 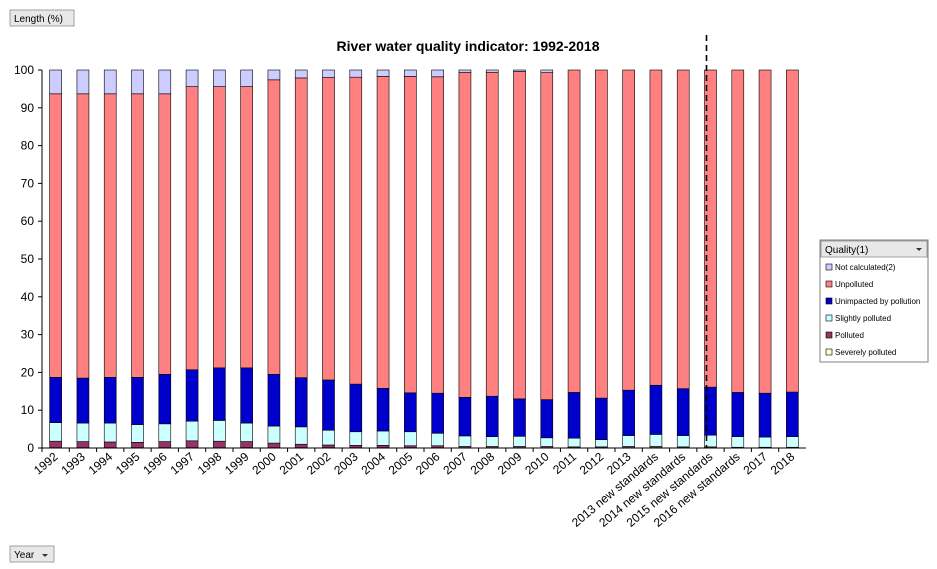 I want to click on x-tick-label: 2001, so click(x=292, y=463).